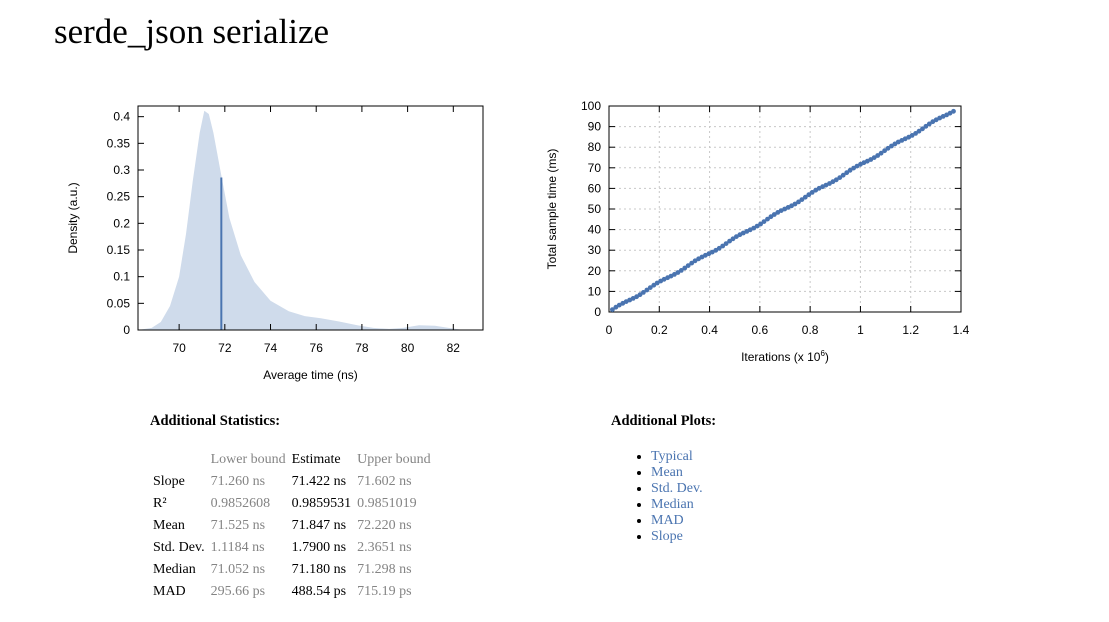 This screenshot has height=622, width=1109. Describe the element at coordinates (760, 330) in the screenshot. I see `x-tick-label: 0.6` at that location.